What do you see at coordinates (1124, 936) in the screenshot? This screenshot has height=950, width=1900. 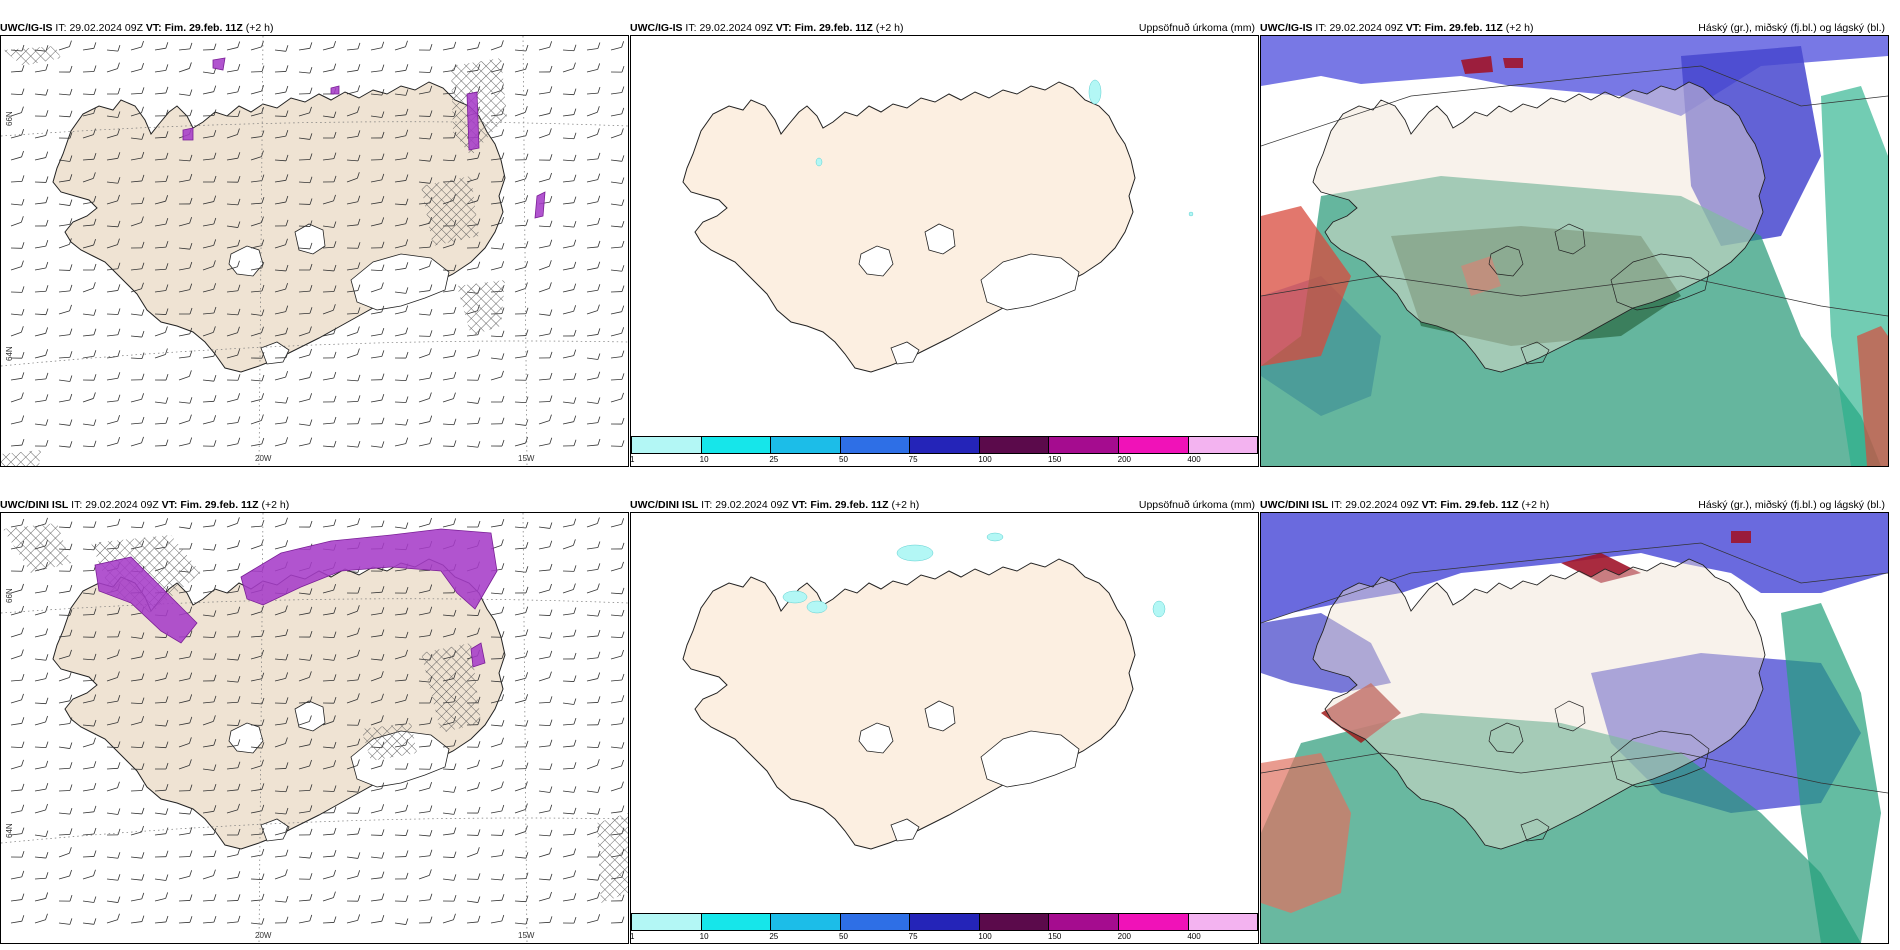 I see `colorbar-tick-label: 200` at bounding box center [1124, 936].